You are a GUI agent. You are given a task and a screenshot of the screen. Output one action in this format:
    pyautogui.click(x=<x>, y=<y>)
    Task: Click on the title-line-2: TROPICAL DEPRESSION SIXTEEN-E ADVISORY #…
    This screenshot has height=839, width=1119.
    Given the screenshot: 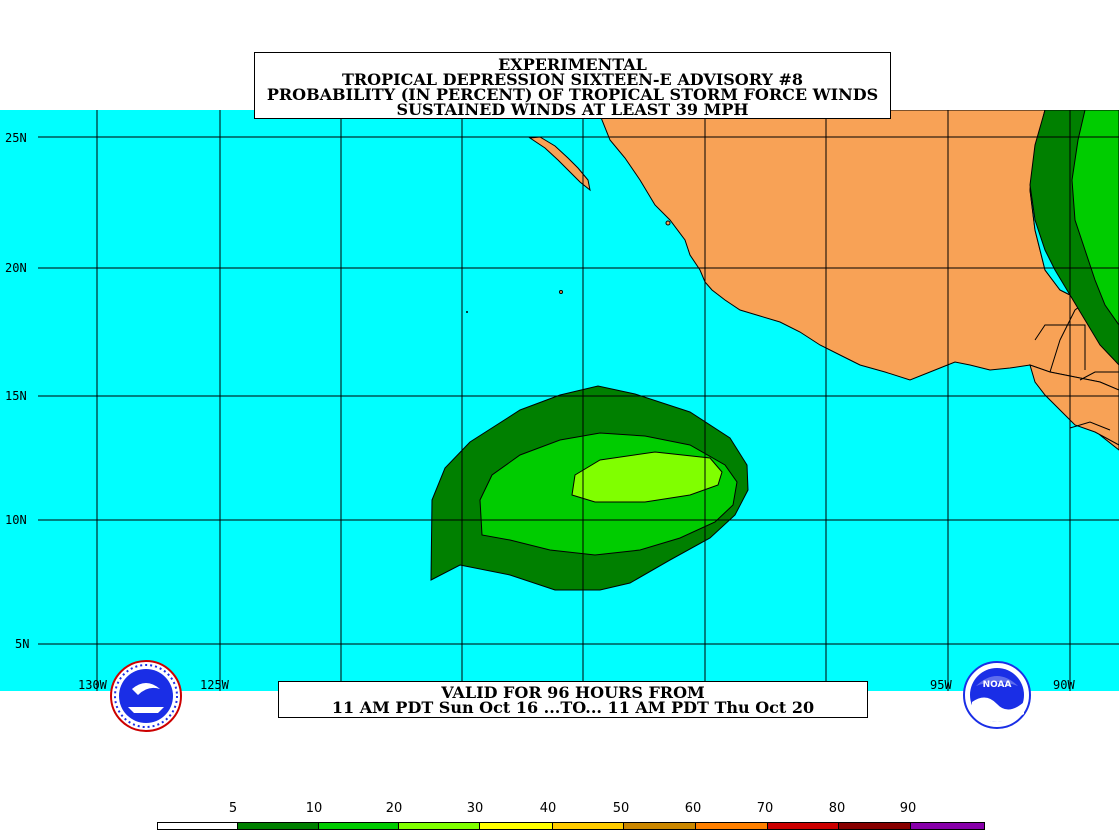 What is the action you would take?
    pyautogui.click(x=572, y=79)
    